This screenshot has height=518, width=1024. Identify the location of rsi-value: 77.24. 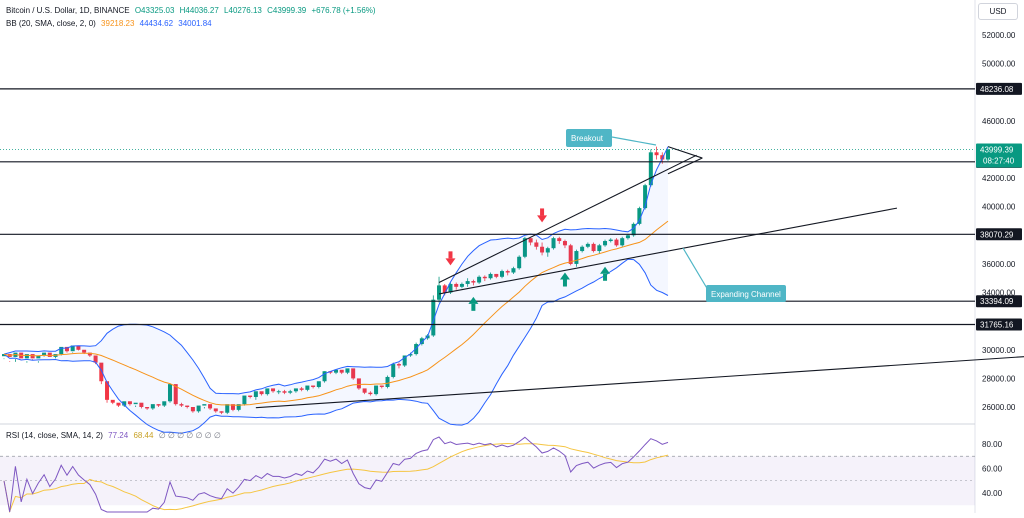
(118, 435).